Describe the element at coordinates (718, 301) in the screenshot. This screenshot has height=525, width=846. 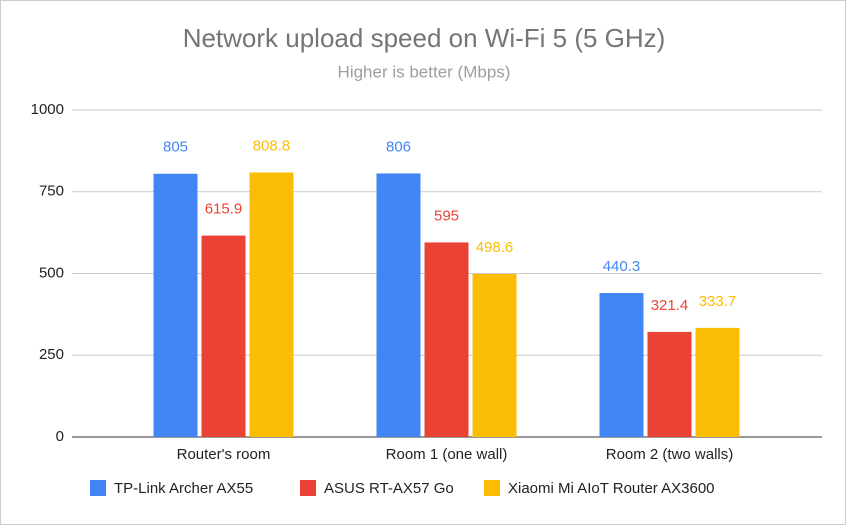
I see `value-label: 333.7` at that location.